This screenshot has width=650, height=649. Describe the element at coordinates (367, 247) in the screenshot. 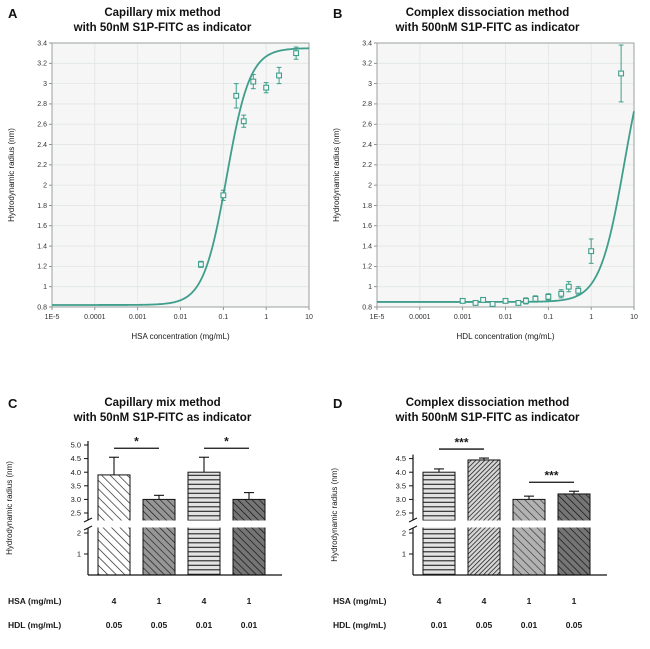

I see `svg-text: 1.4` at that location.